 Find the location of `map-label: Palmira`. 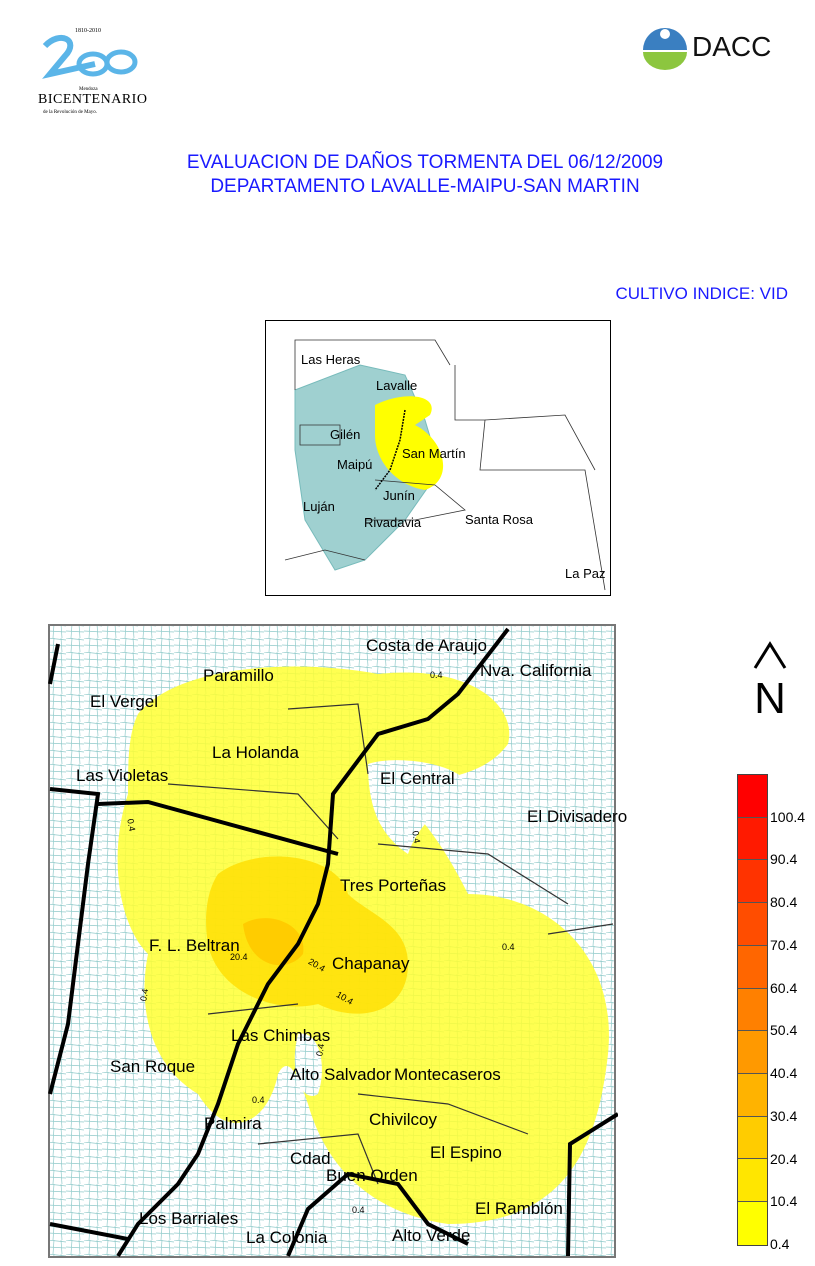

map-label: Palmira is located at coordinates (233, 1123).